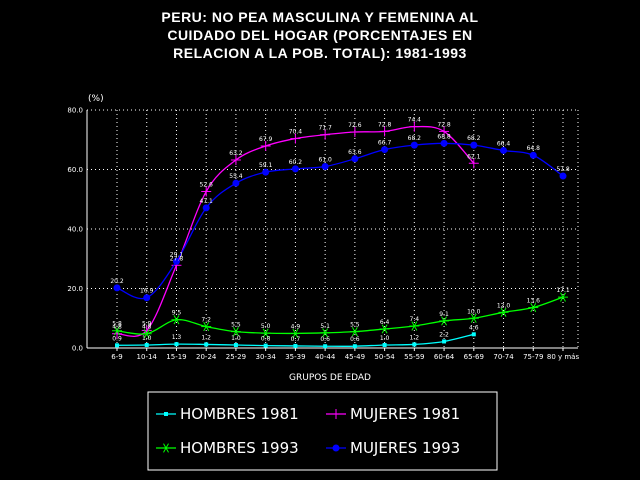 Image resolution: width=640 pixels, height=480 pixels. What do you see at coordinates (75, 230) in the screenshot?
I see `y-tick-label: 40.0` at bounding box center [75, 230].